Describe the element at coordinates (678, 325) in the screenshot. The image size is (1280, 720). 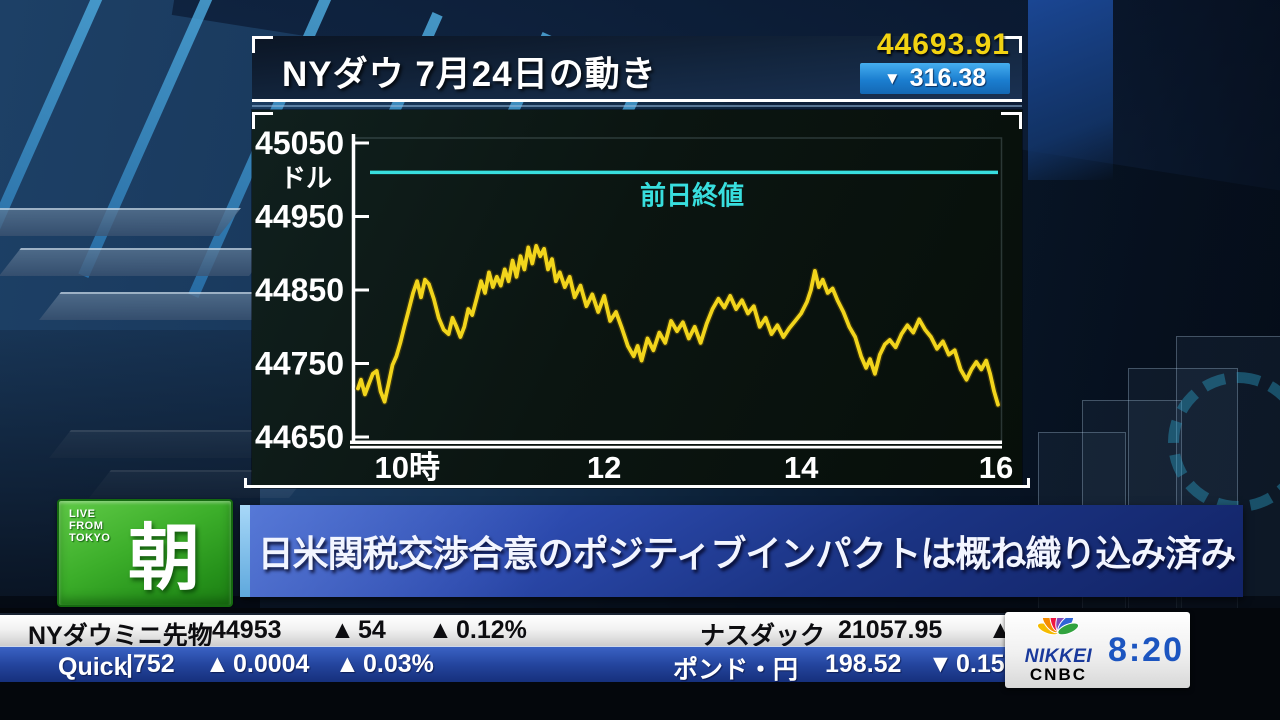
I see `price-line` at that location.